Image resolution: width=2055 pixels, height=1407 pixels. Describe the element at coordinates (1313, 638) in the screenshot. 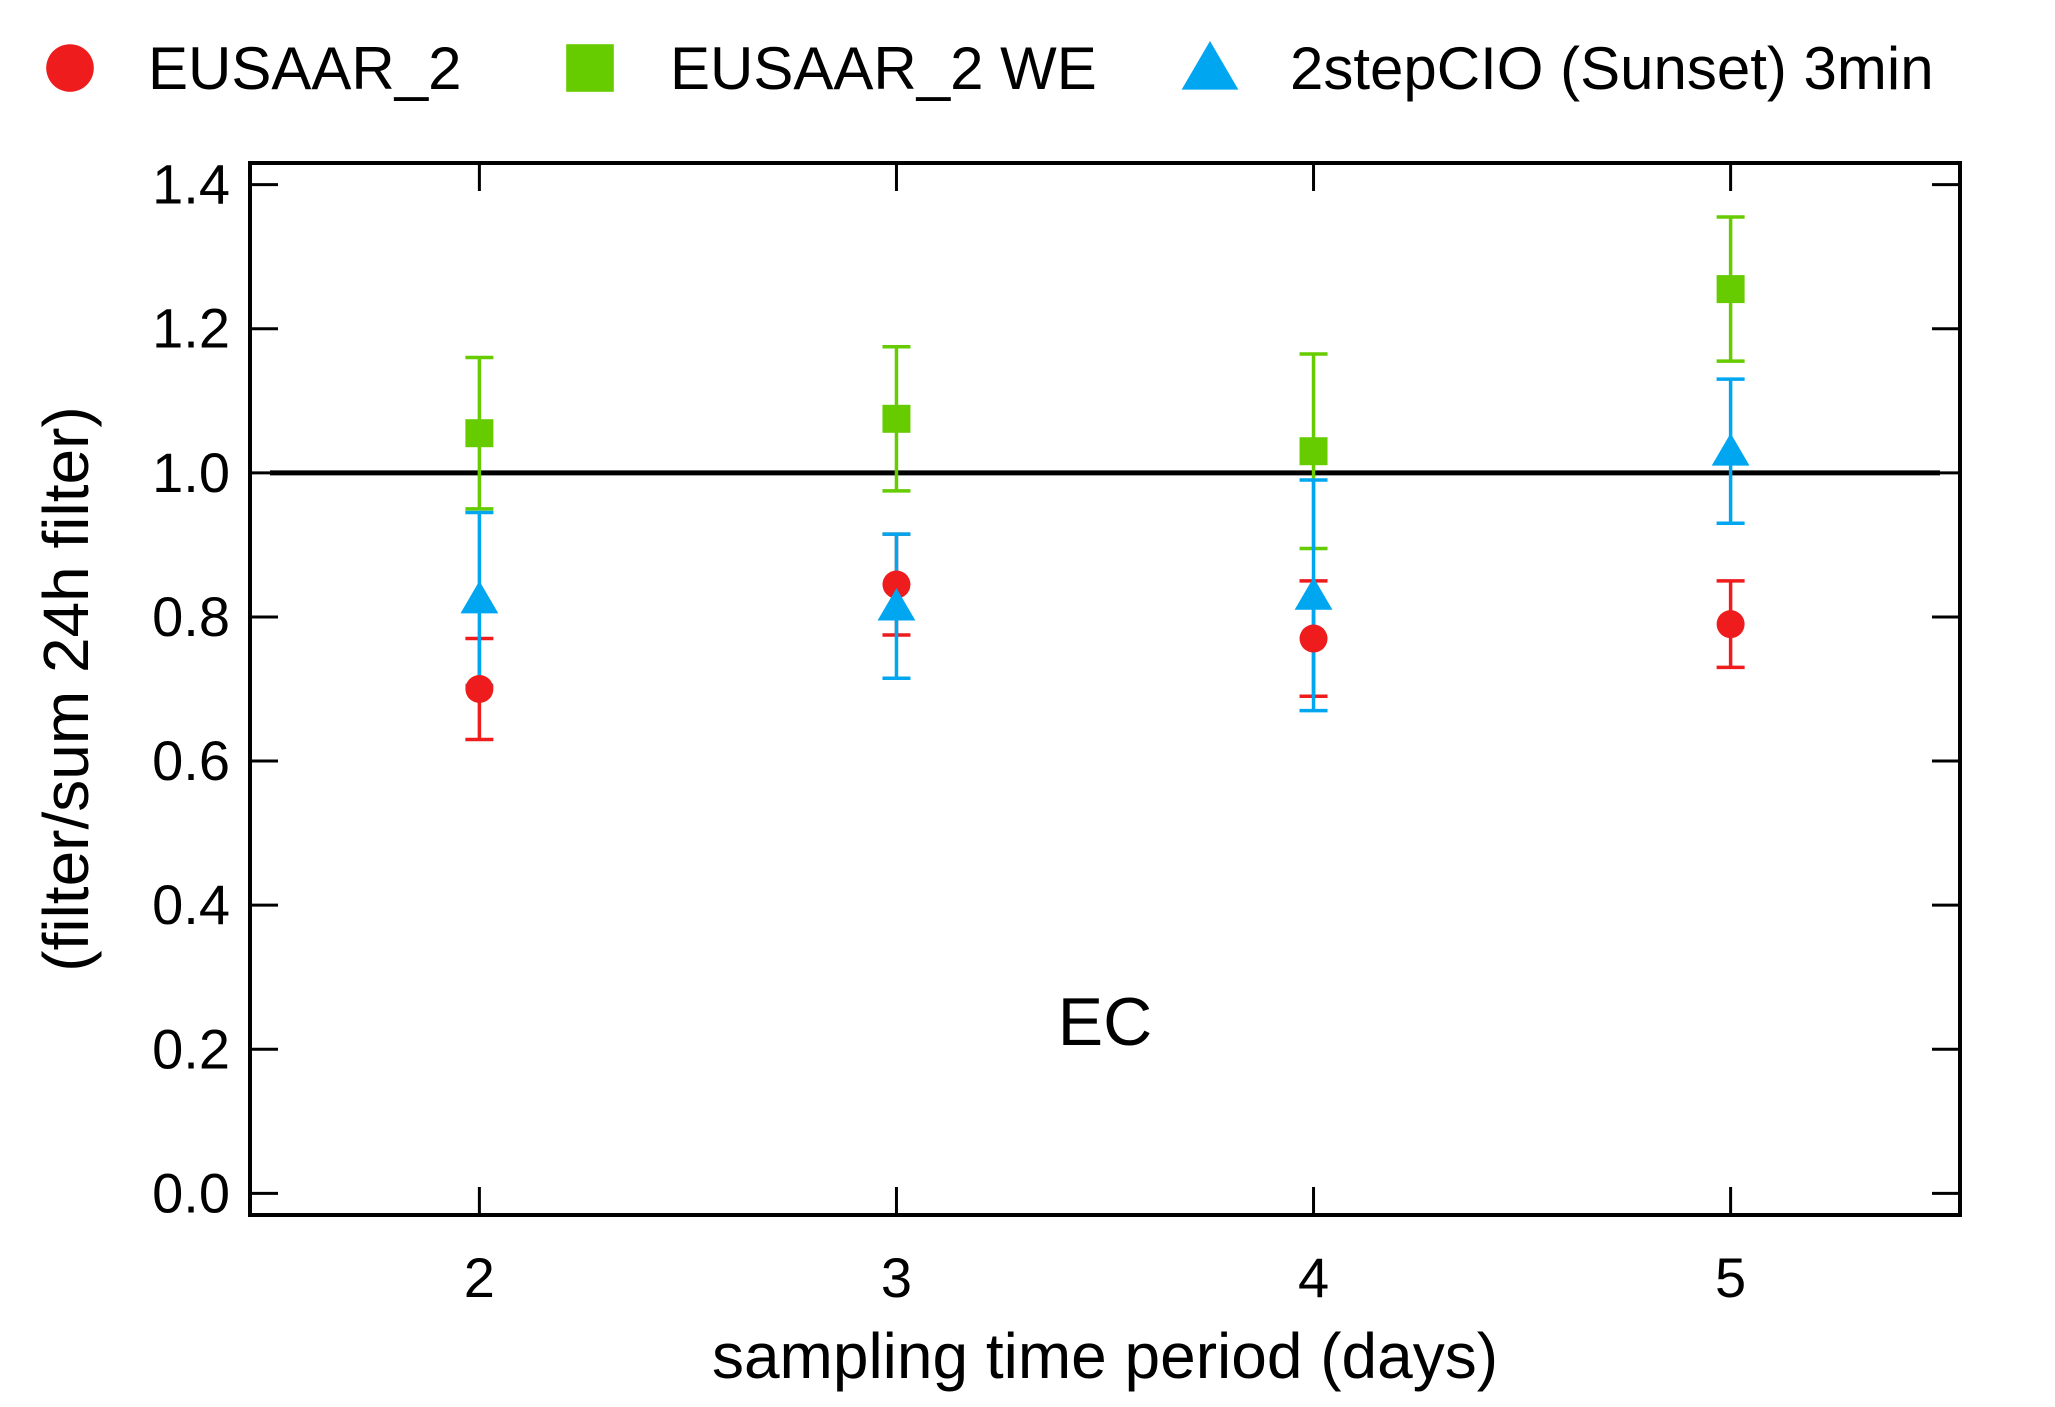

I see `point-s0-p2` at that location.